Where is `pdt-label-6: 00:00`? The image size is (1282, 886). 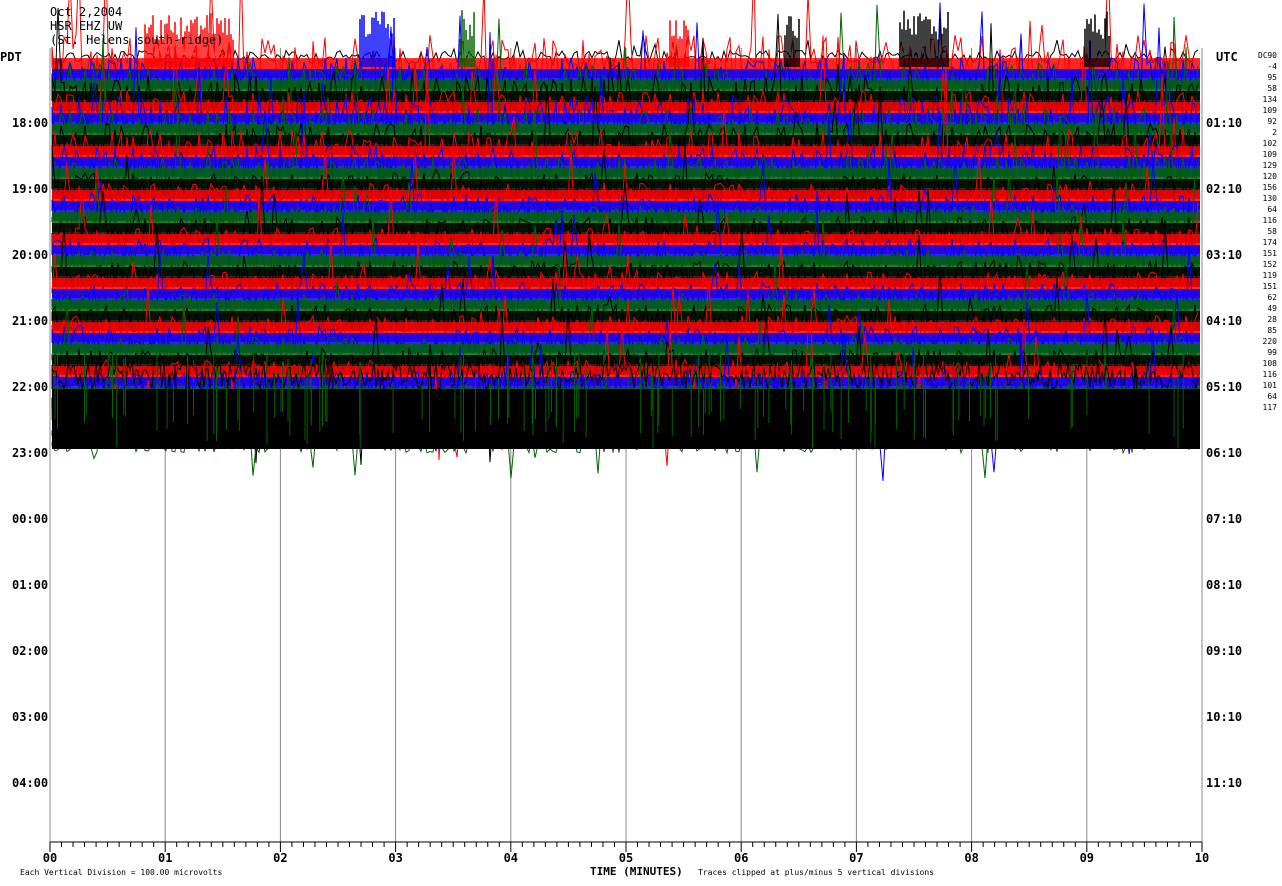
pdt-label-6: 00:00 is located at coordinates (30, 519).